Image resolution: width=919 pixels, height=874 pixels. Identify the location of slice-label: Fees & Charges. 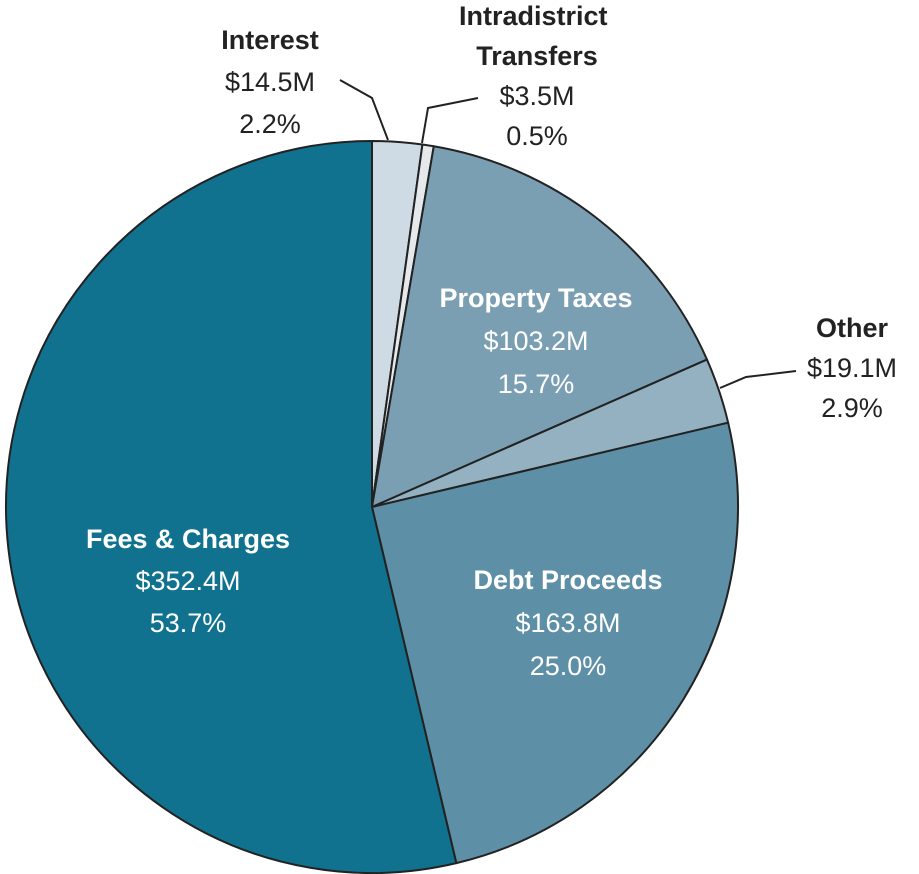
(188, 539).